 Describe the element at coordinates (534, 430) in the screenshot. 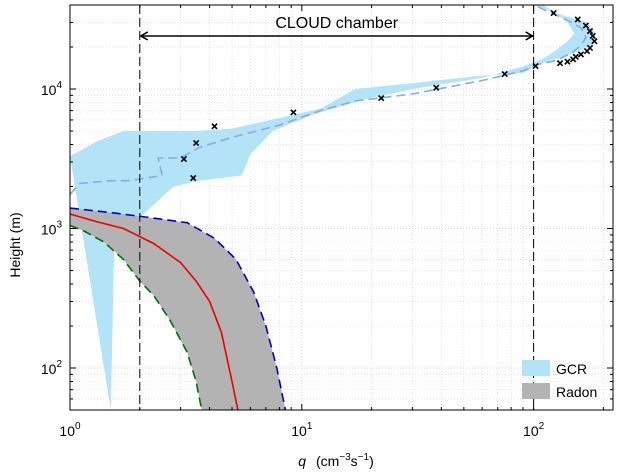

I see `x-tick-label: 10²` at that location.